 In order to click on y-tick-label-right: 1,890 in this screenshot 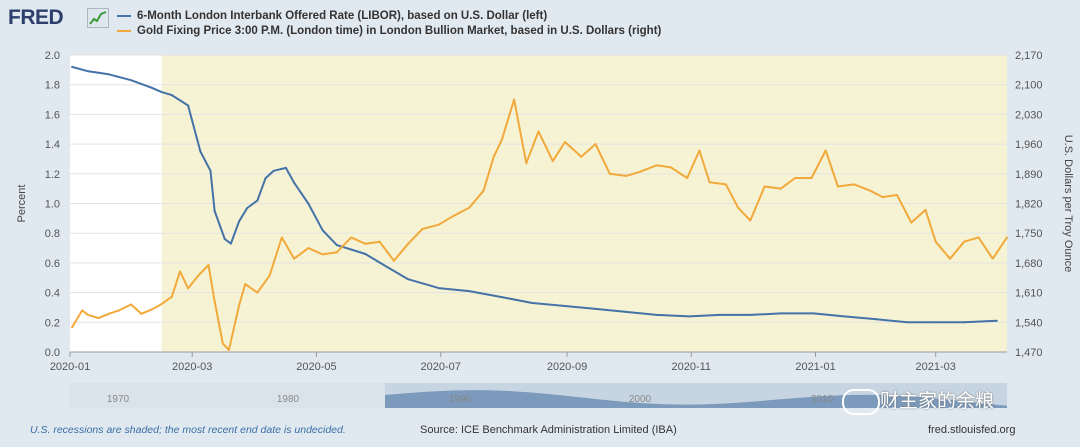, I will do `click(1029, 175)`.